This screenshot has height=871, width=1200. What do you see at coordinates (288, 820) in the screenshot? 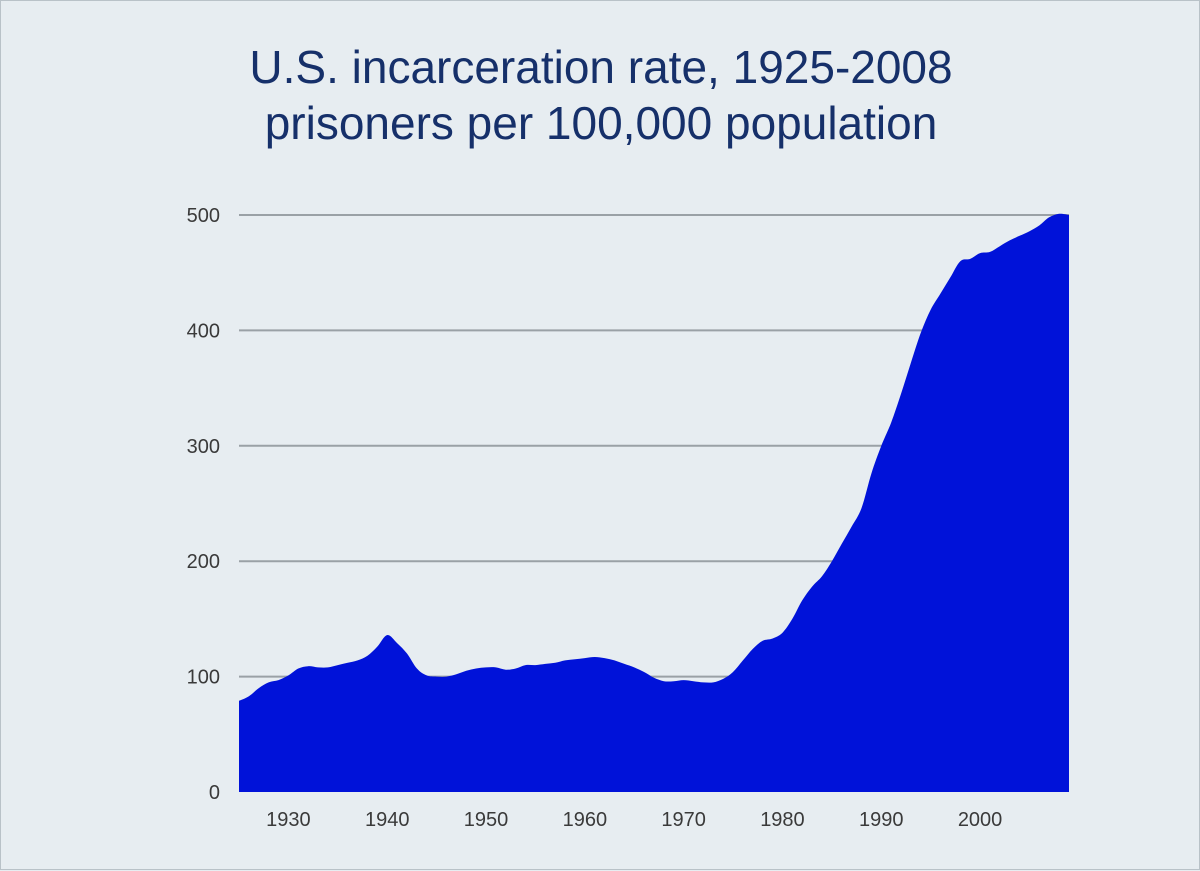
I see `x-tick-label: 1930` at bounding box center [288, 820].